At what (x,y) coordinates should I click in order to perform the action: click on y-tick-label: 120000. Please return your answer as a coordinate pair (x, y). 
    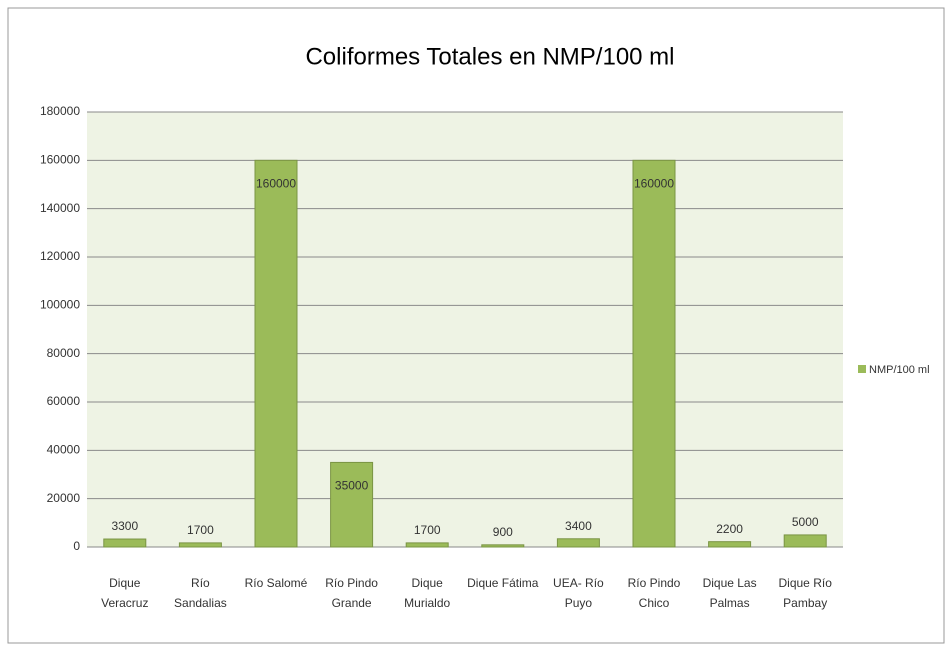
    Looking at the image, I should click on (60, 256).